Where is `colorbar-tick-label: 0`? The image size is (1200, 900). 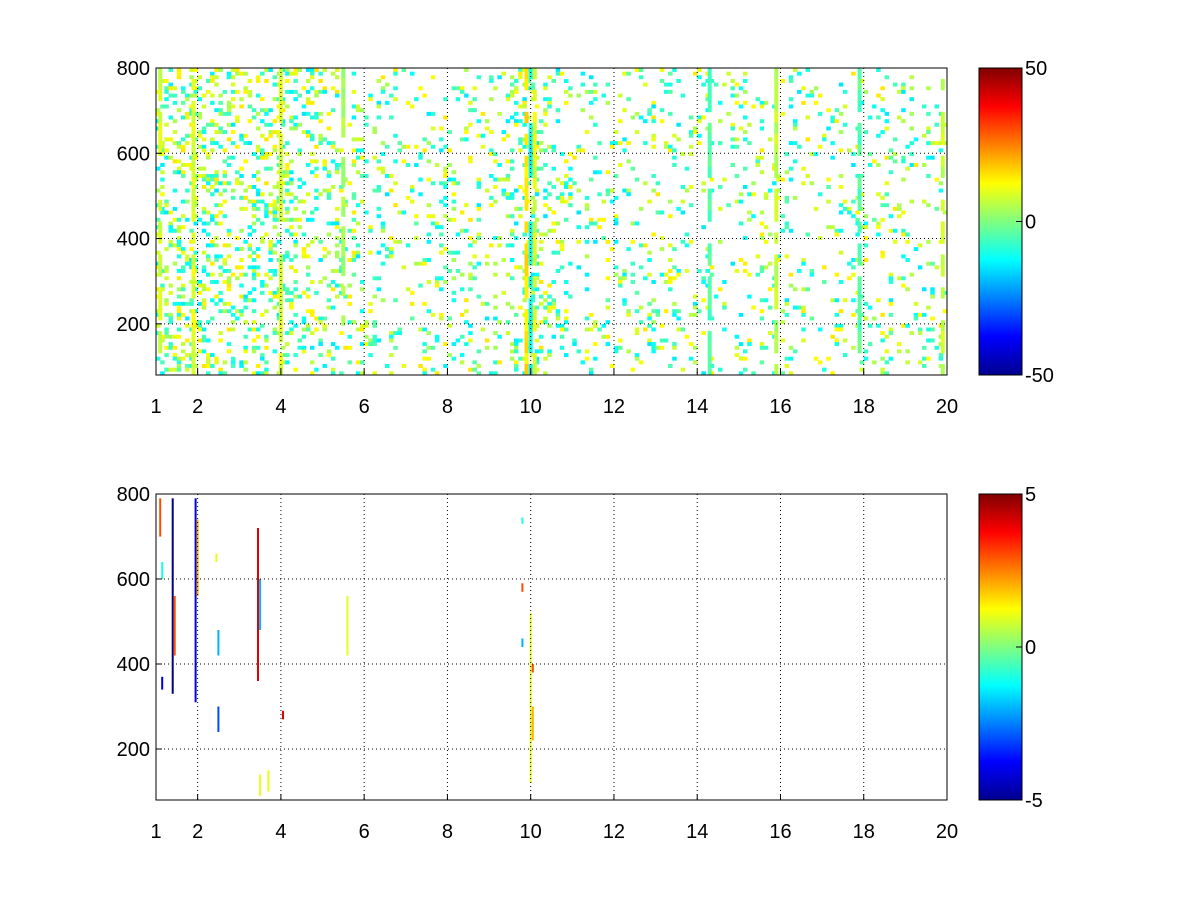
colorbar-tick-label: 0 is located at coordinates (1030, 223).